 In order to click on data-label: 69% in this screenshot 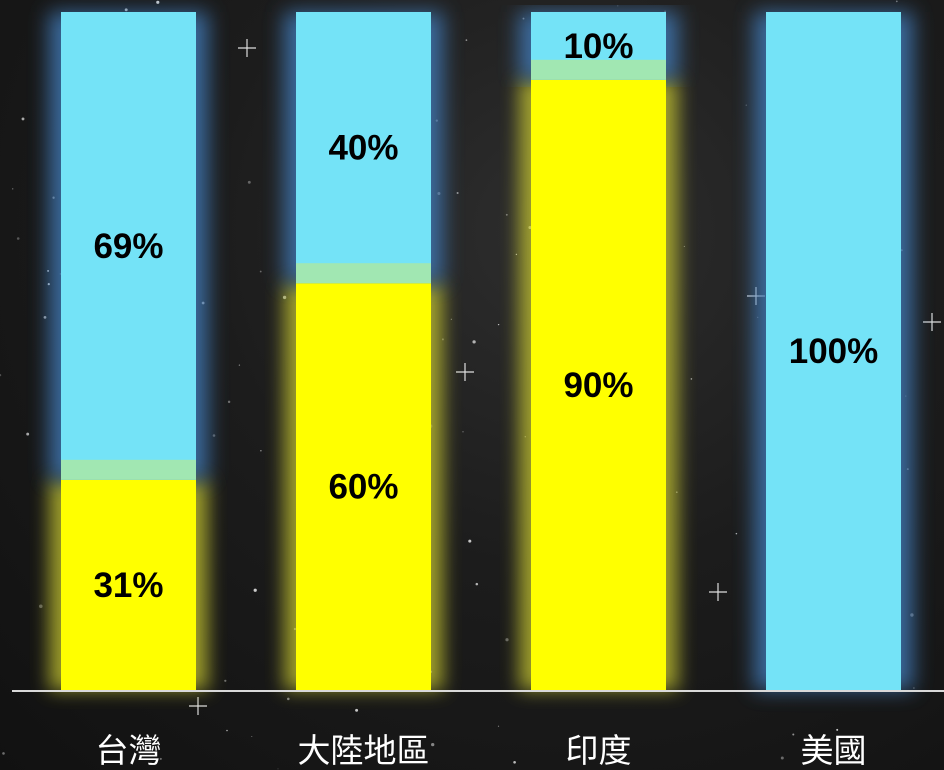, I will do `click(128, 246)`.